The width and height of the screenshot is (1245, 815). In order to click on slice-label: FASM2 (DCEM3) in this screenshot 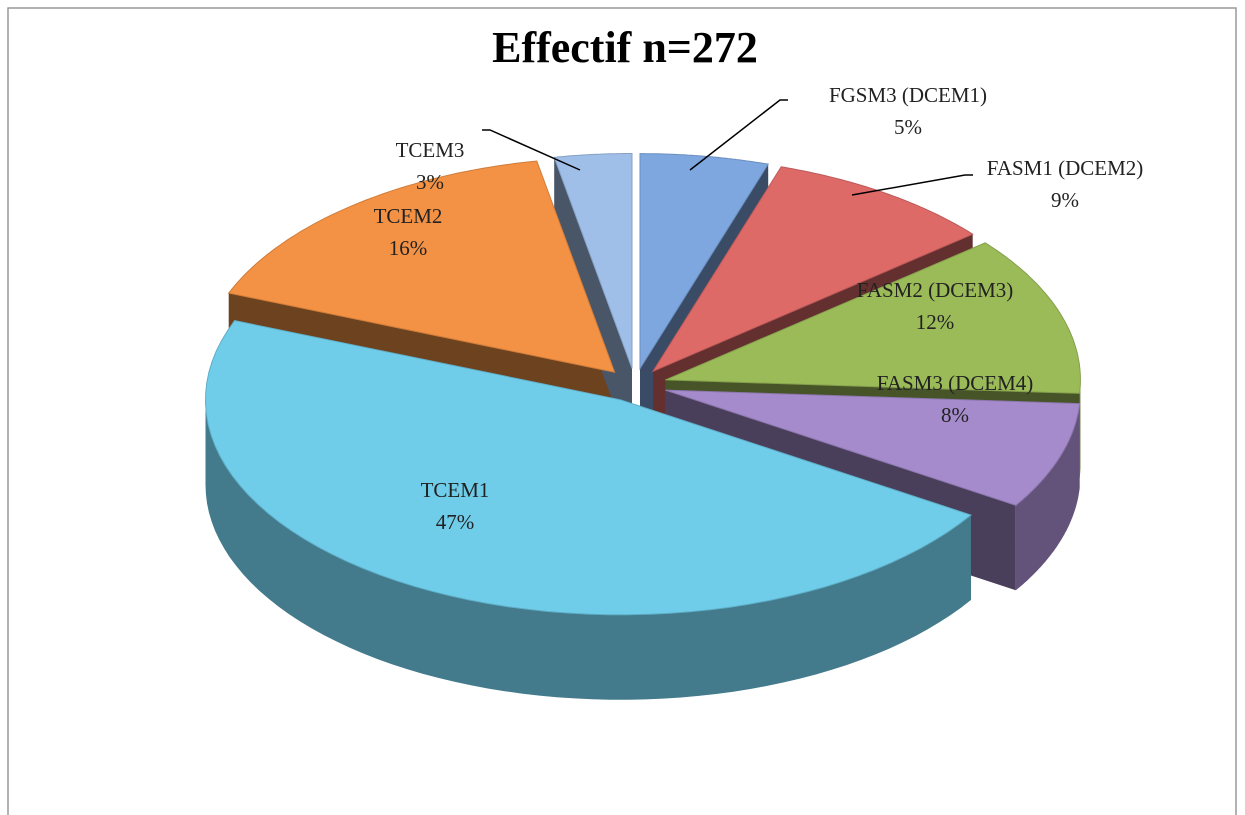, I will do `click(935, 290)`.